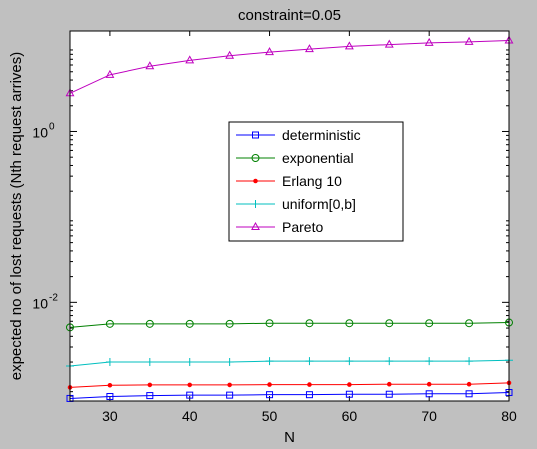  I want to click on legend-label: uniform[0,b], so click(319, 204).